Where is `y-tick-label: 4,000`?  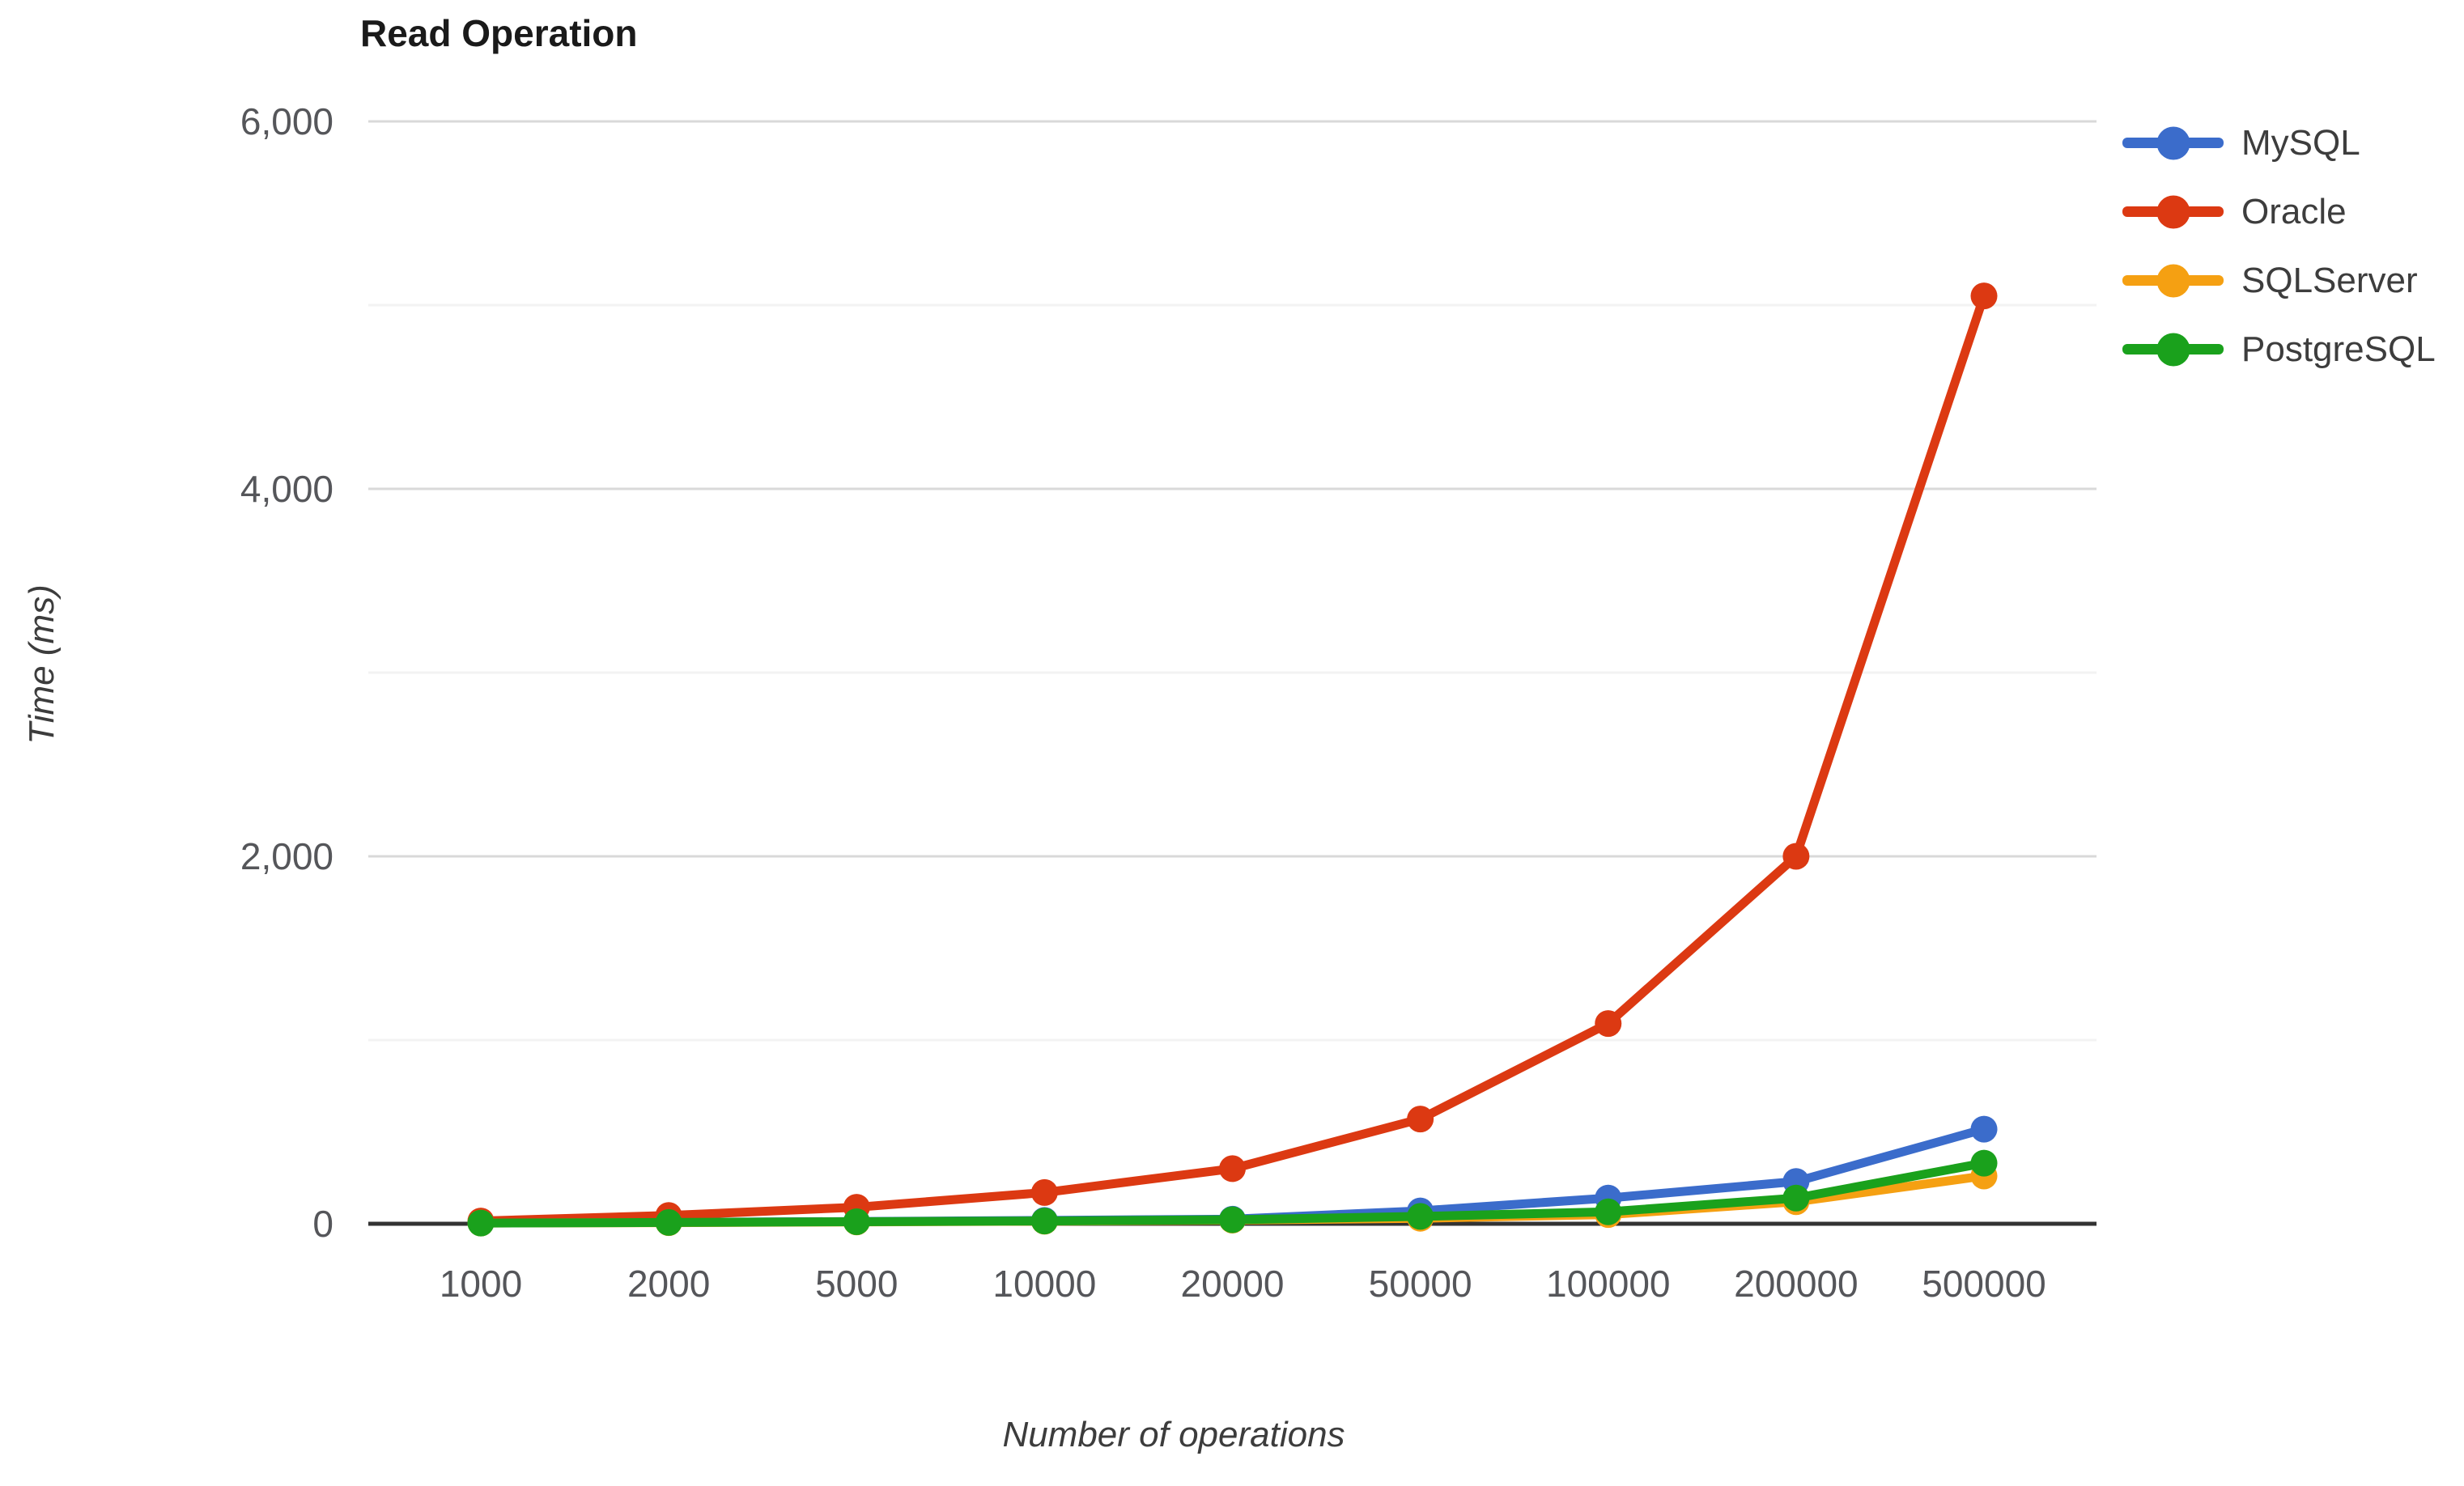
y-tick-label: 4,000 is located at coordinates (287, 489).